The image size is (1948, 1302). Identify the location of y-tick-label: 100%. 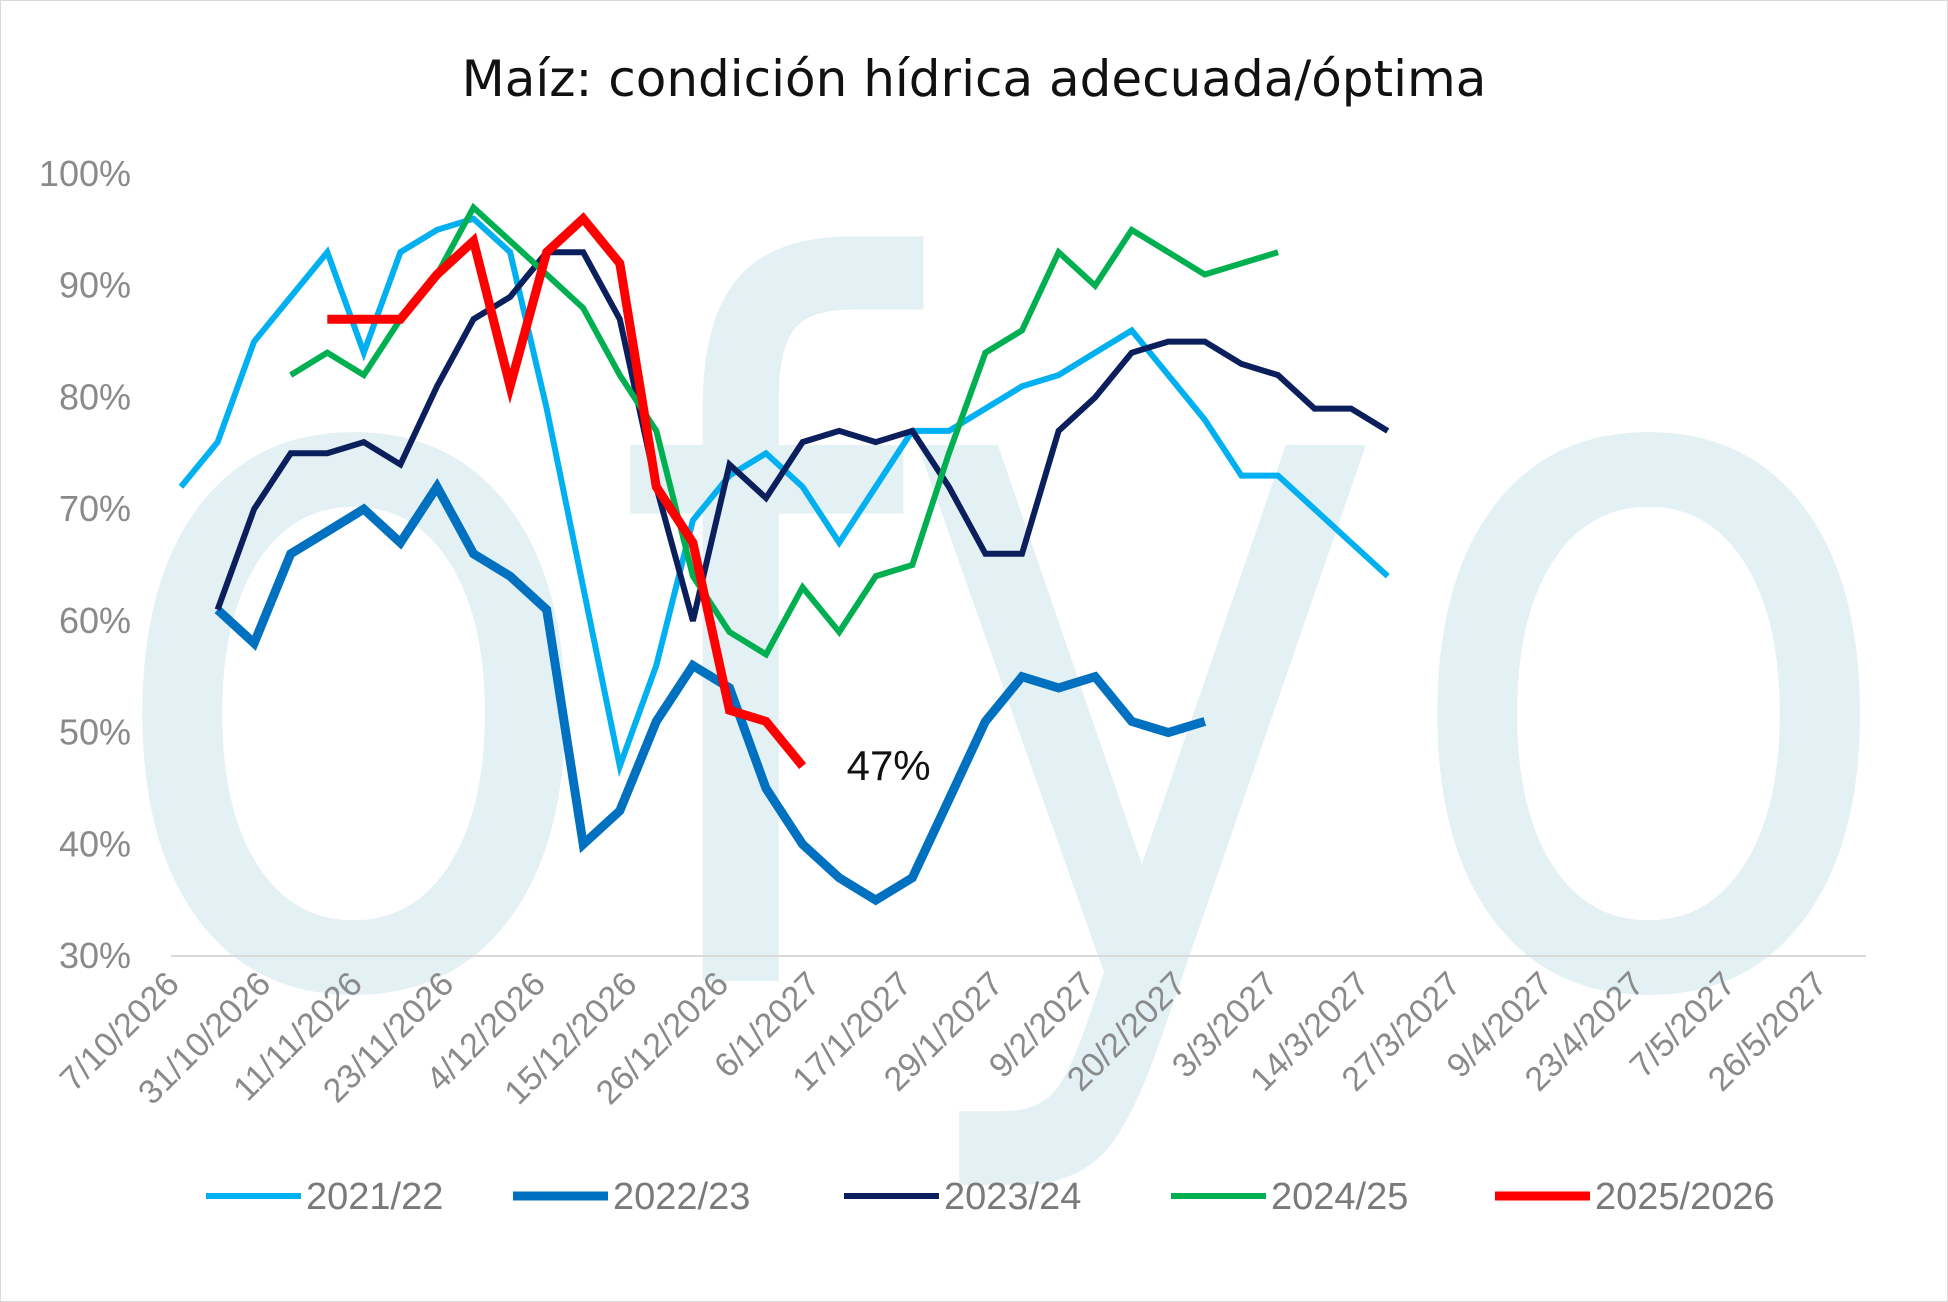
(85, 173).